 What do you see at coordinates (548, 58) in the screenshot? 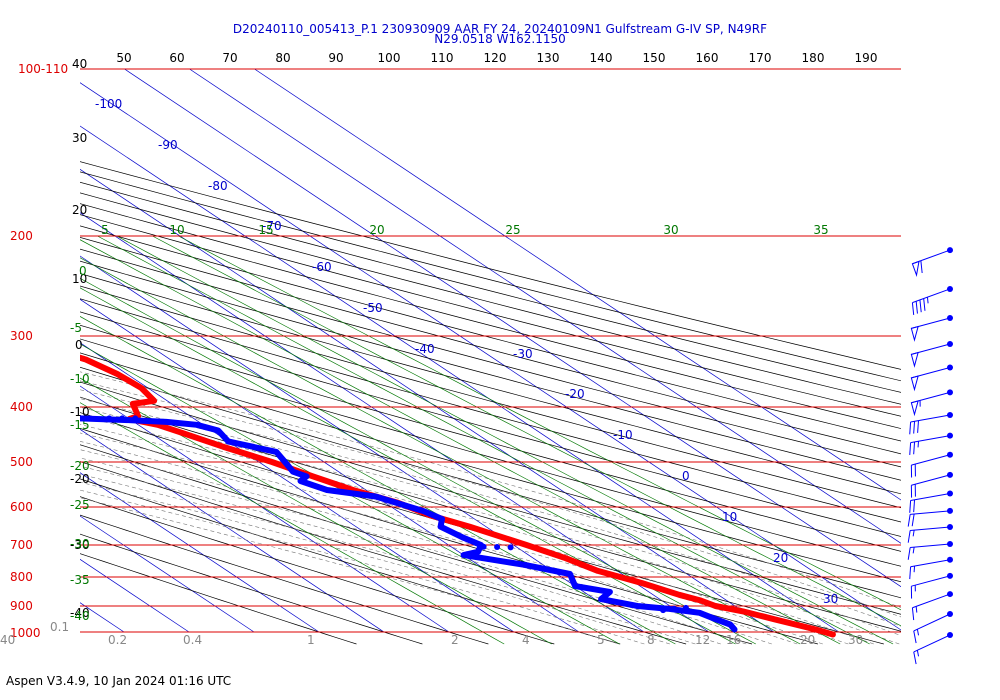
I see `top-axis-label: 130` at bounding box center [548, 58].